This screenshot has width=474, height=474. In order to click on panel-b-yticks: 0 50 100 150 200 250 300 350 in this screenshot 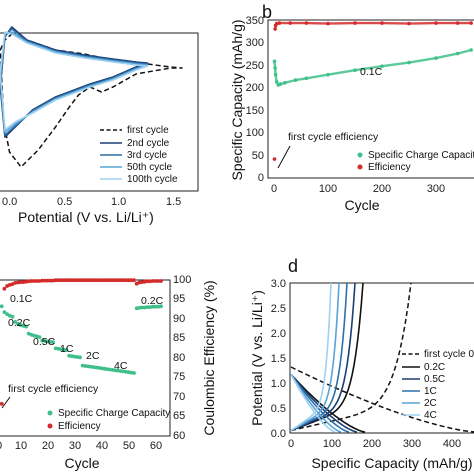, I will do `click(255, 99)`.